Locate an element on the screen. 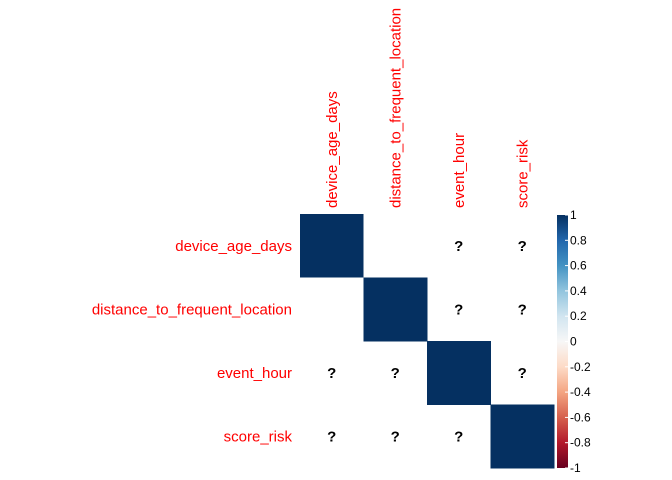 The width and height of the screenshot is (672, 480). colorbar-legend: 1 0.8 0.6 0.4 0.2 0 -0.2 -0.4 -0.6 -0.8 -1 is located at coordinates (574, 341).